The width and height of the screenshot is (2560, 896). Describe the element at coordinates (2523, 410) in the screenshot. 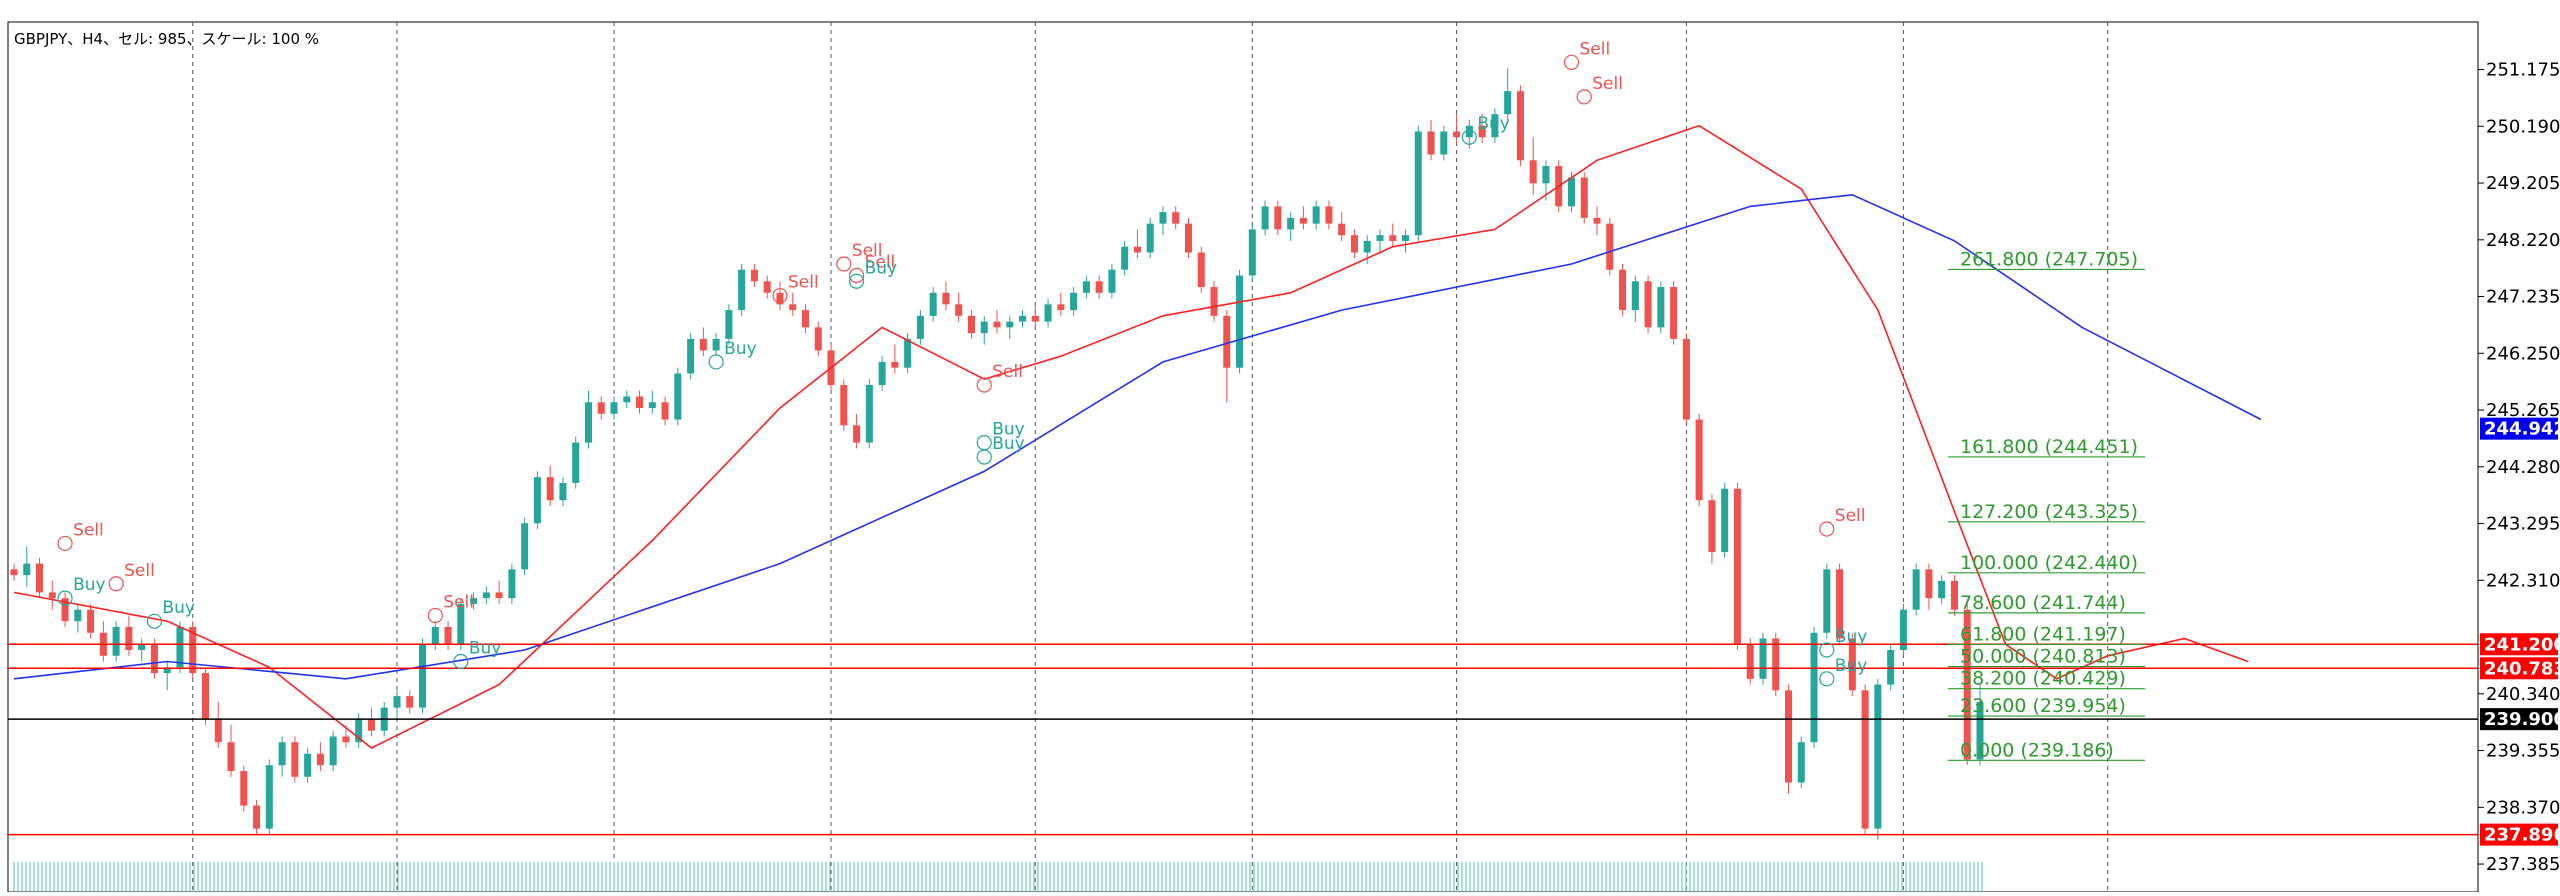

I see `y-tick-label: 245.265` at that location.